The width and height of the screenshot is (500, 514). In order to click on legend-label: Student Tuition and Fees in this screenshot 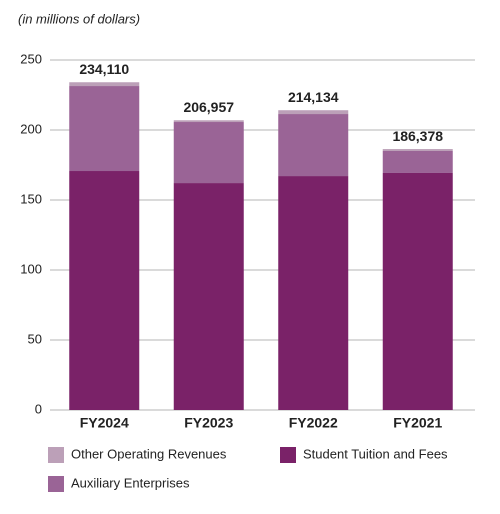, I will do `click(375, 453)`.